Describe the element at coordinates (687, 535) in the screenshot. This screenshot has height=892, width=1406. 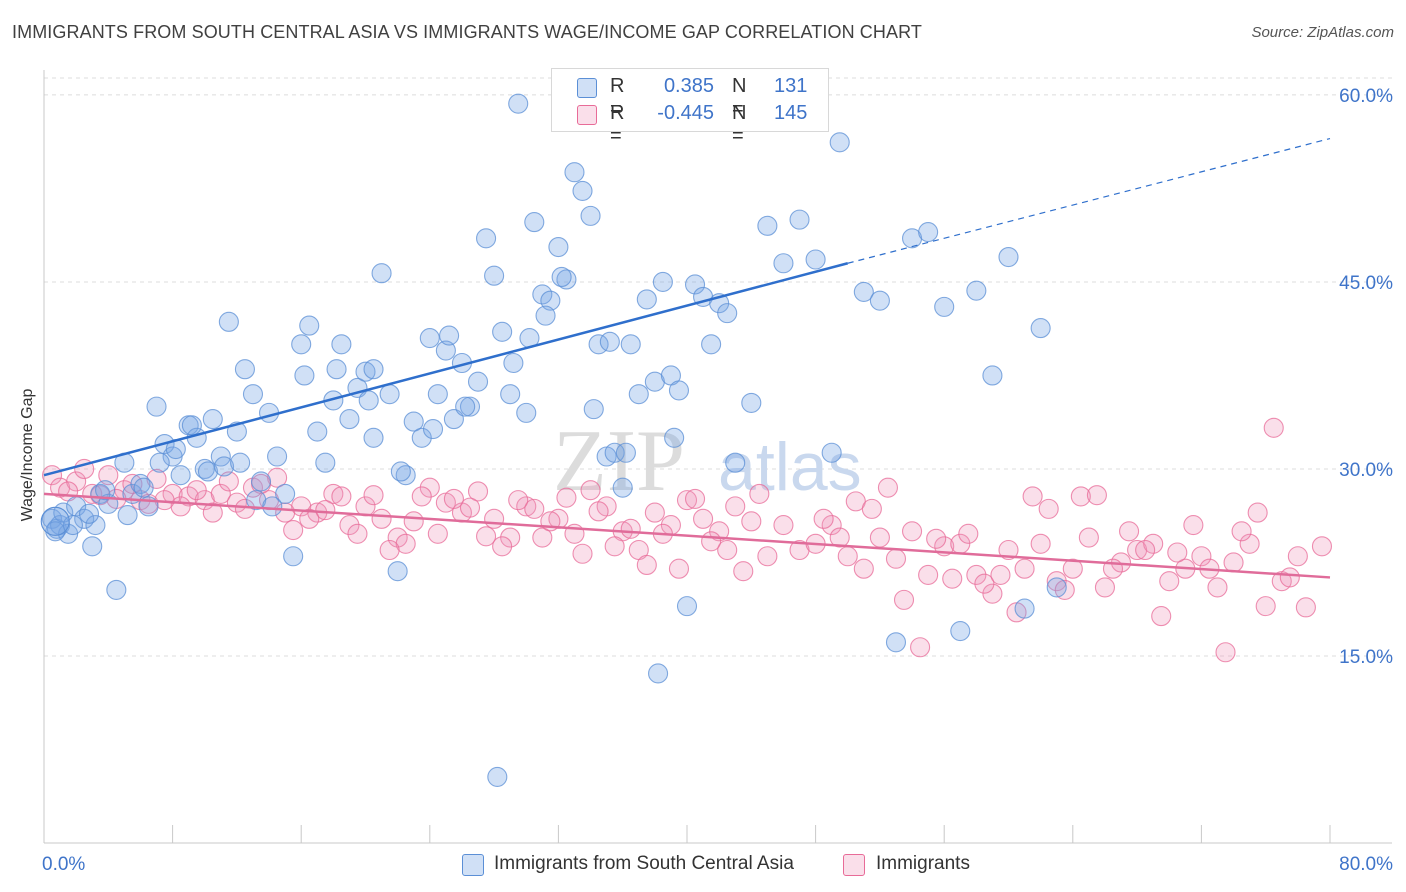
I see `trend-line-immigrants` at that location.